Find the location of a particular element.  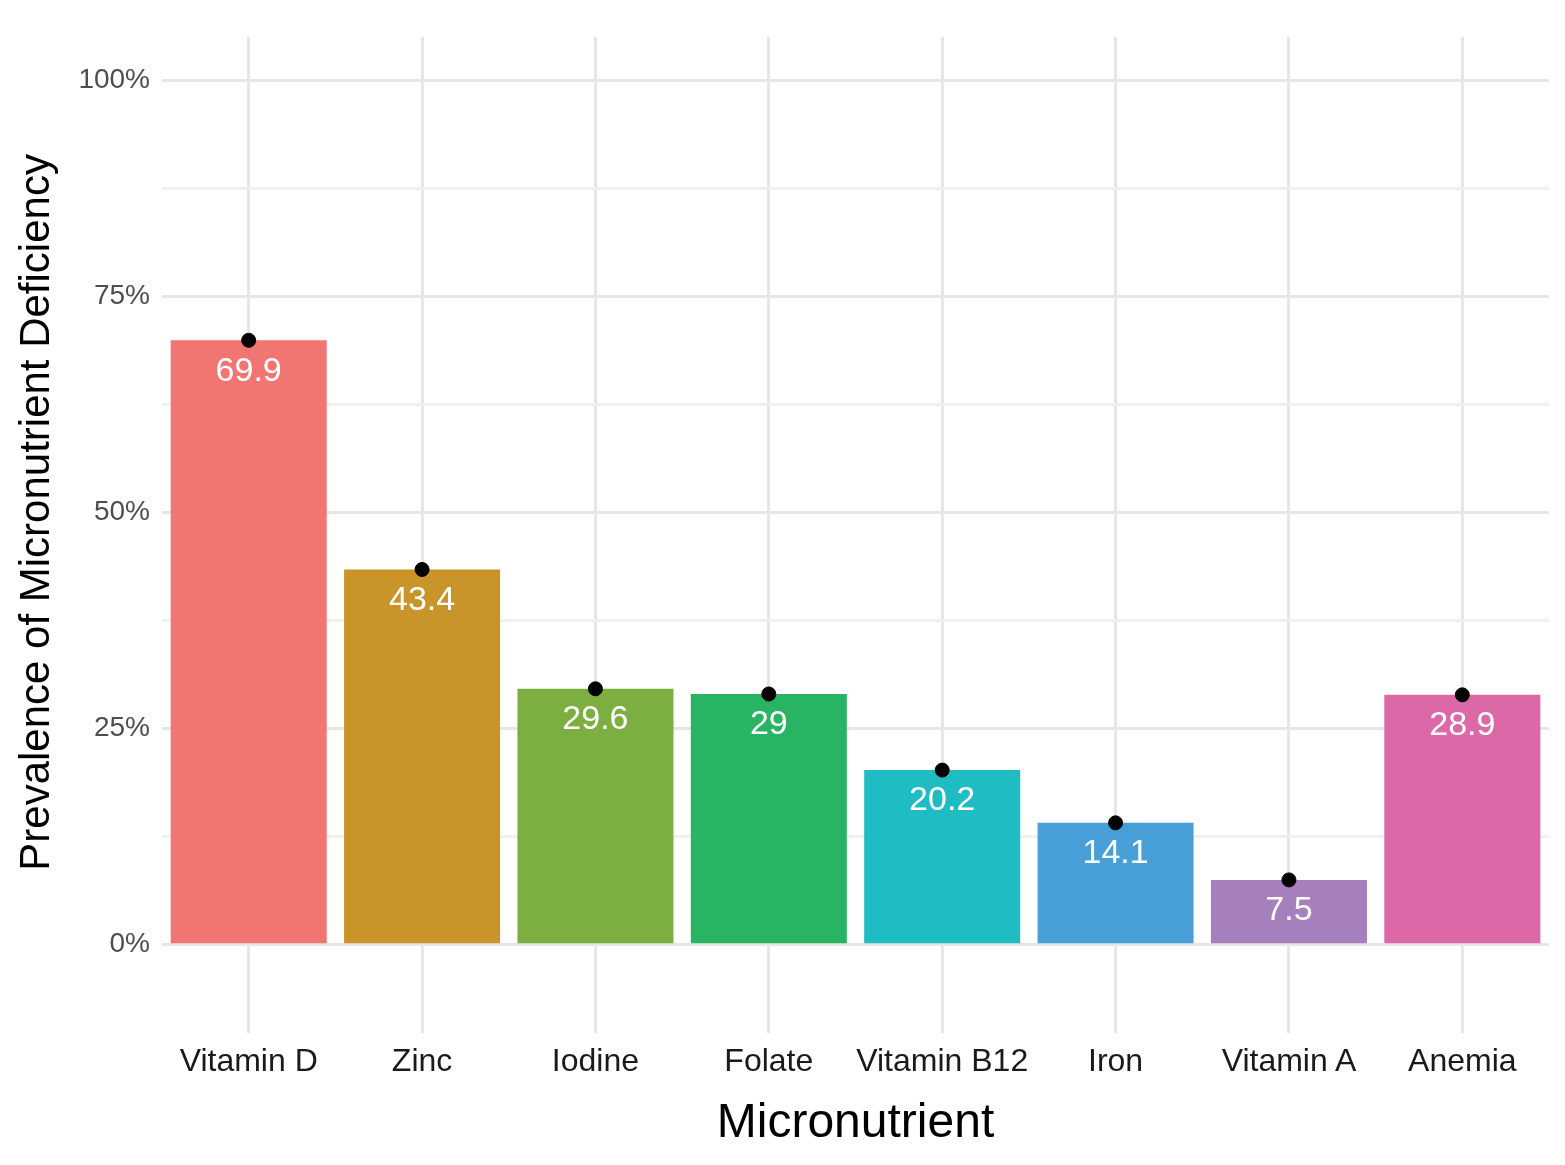

x-tick-label: Folate is located at coordinates (769, 1060).